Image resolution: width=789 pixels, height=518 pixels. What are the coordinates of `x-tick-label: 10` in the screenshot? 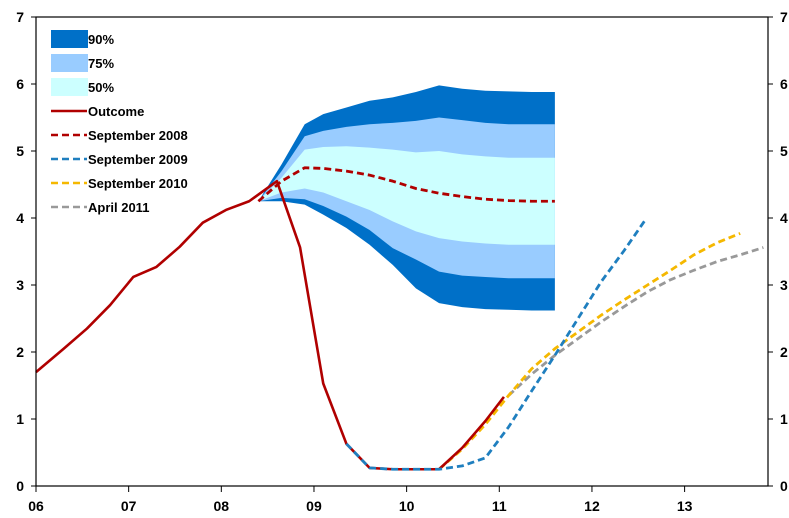 It's located at (407, 505).